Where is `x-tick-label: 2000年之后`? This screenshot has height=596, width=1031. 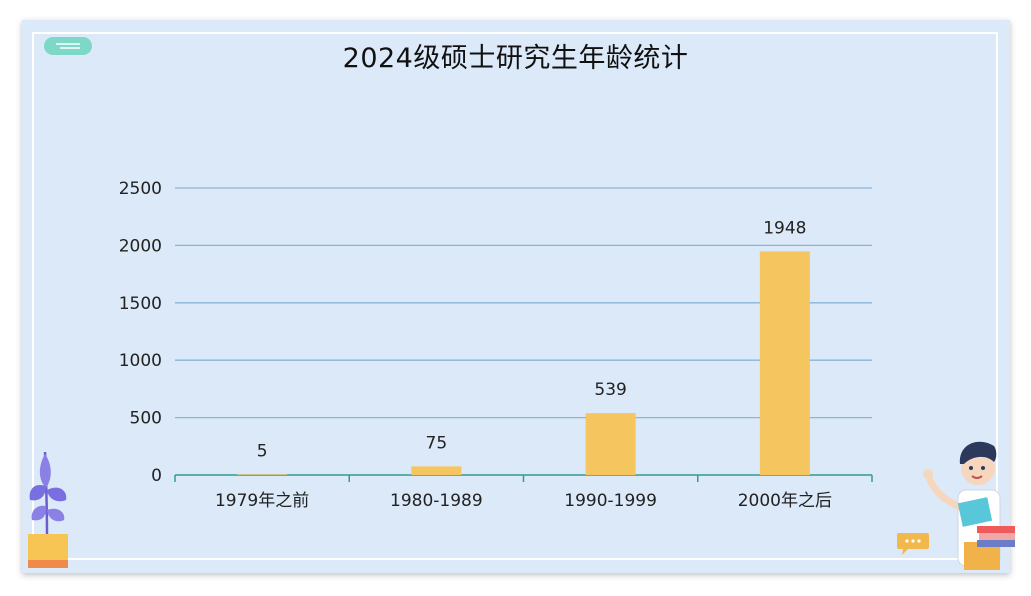
x-tick-label: 2000年之后 is located at coordinates (785, 501).